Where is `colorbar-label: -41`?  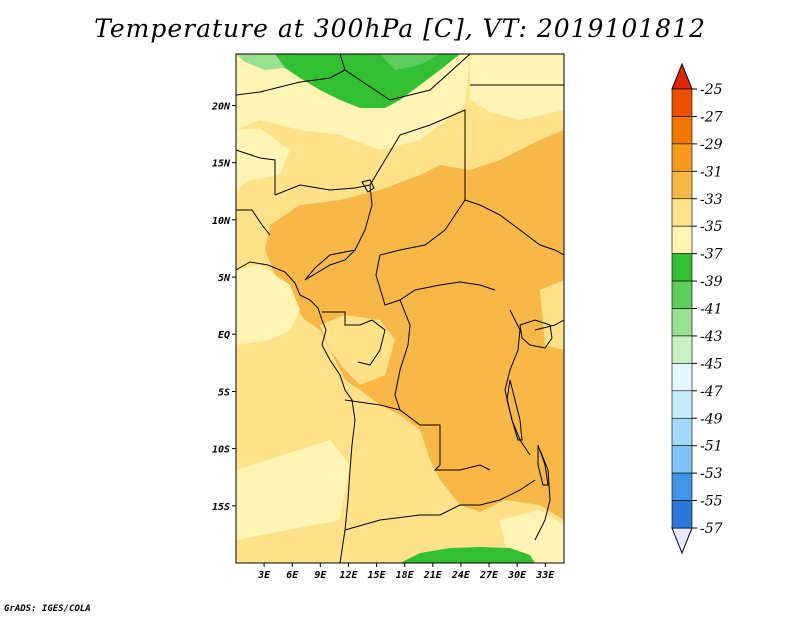
colorbar-label: -41 is located at coordinates (711, 310).